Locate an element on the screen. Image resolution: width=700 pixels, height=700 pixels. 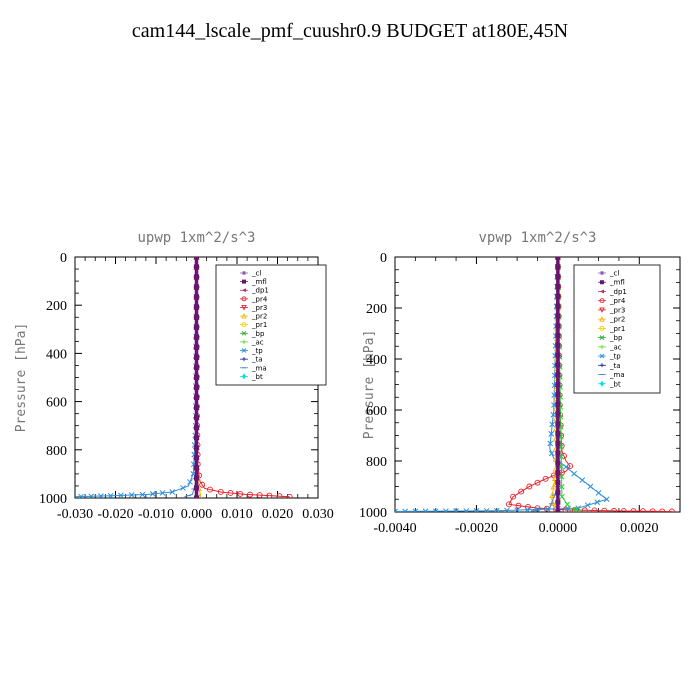
y-tick-label: 0 is located at coordinates (383, 258).